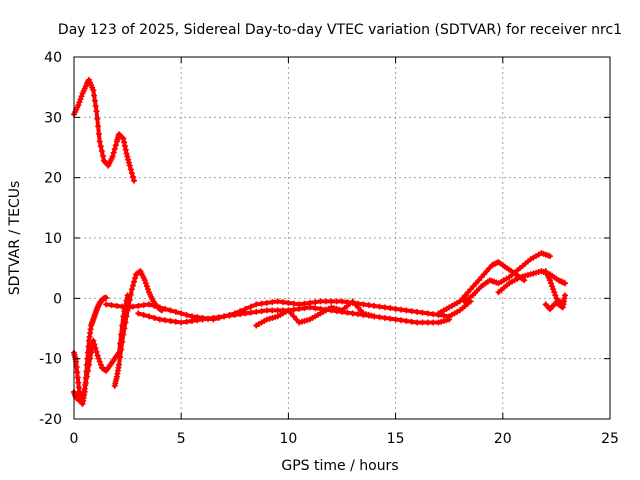 The height and width of the screenshot is (480, 640). Describe the element at coordinates (50, 420) in the screenshot. I see `y-tick-label: -20` at that location.